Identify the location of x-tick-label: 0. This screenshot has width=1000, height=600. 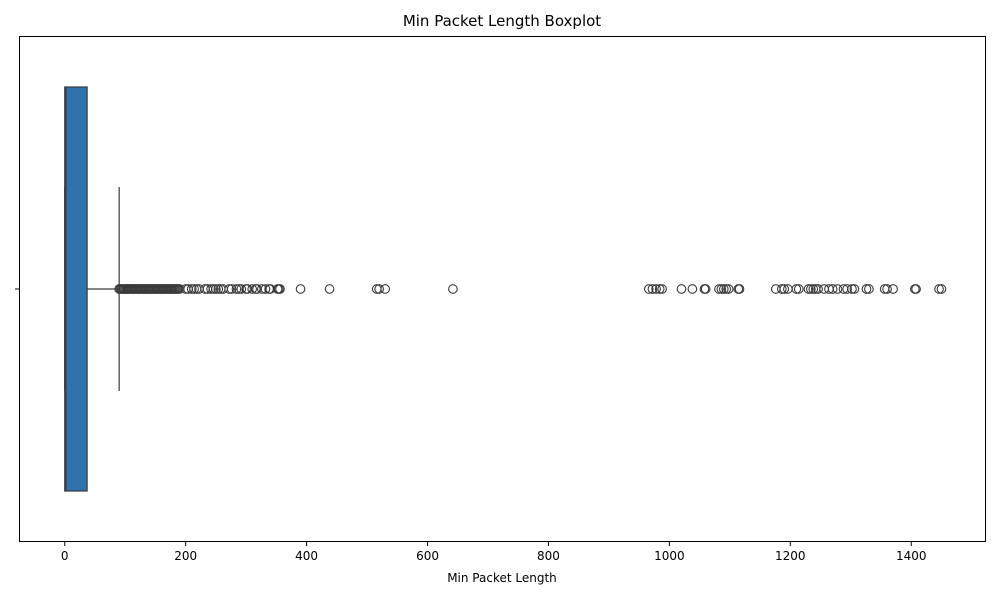
(65, 556).